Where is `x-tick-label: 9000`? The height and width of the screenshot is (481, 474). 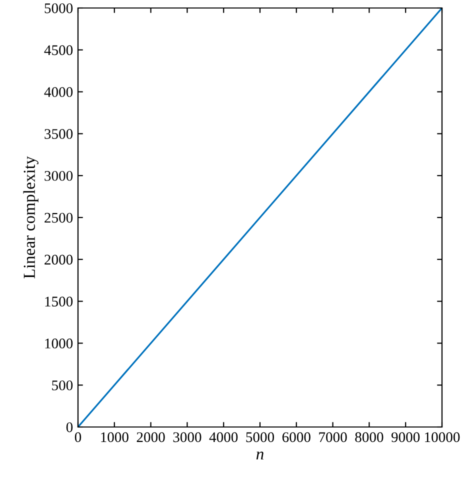
x-tick-label: 9000 is located at coordinates (405, 437).